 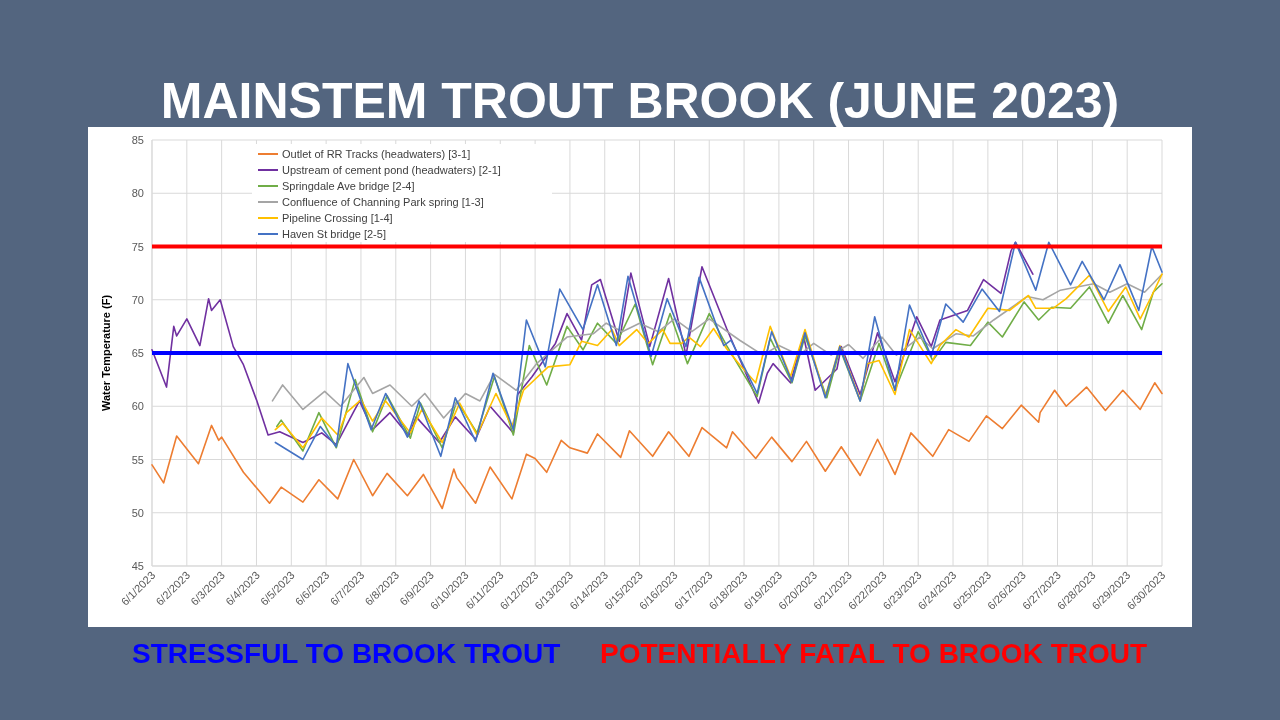 I want to click on y-tick-label: 55, so click(x=137, y=459).